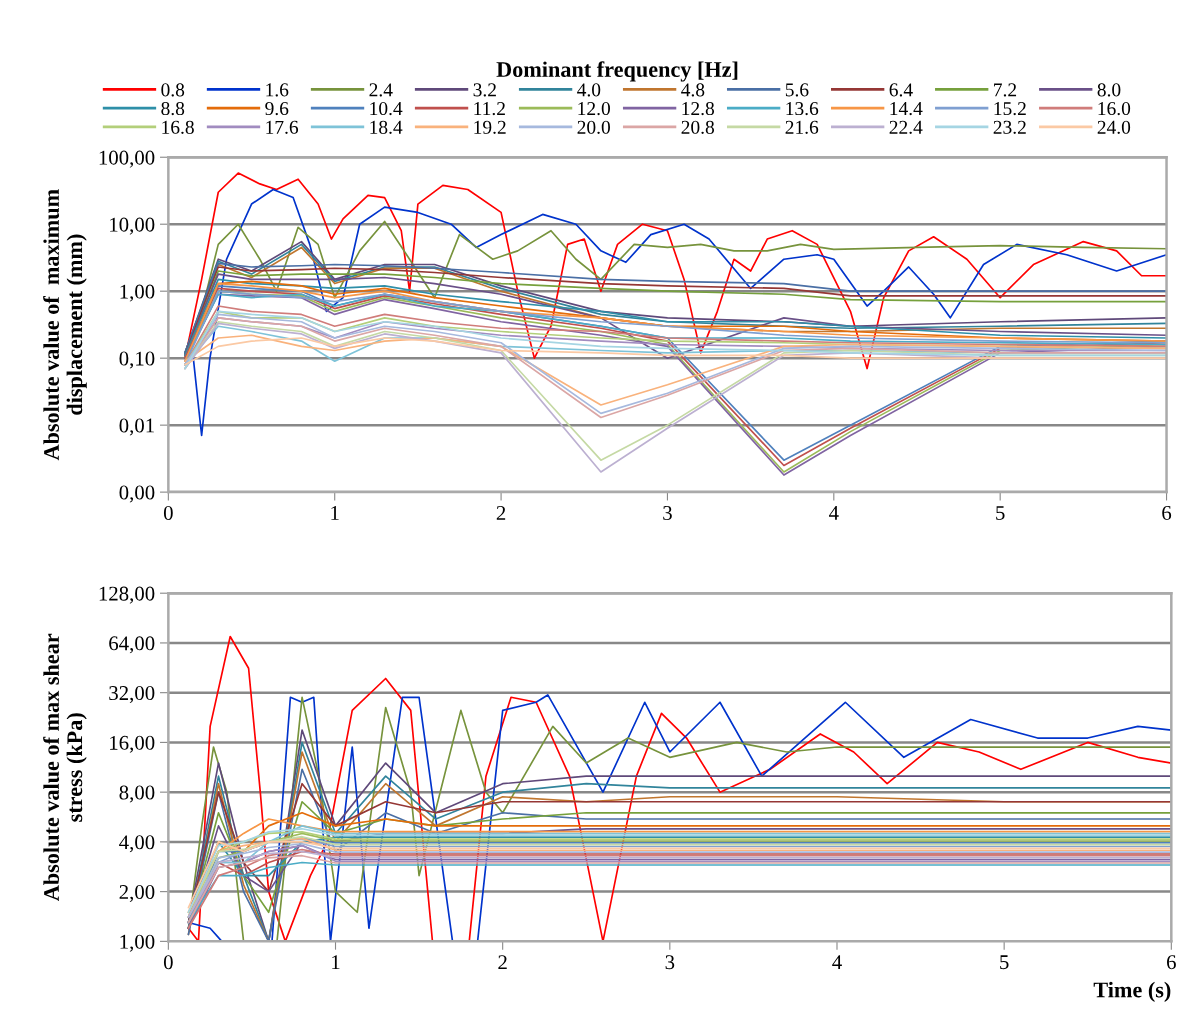 Image resolution: width=1194 pixels, height=1021 pixels. Describe the element at coordinates (1005, 90) in the screenshot. I see `legend-label: 7.2` at that location.